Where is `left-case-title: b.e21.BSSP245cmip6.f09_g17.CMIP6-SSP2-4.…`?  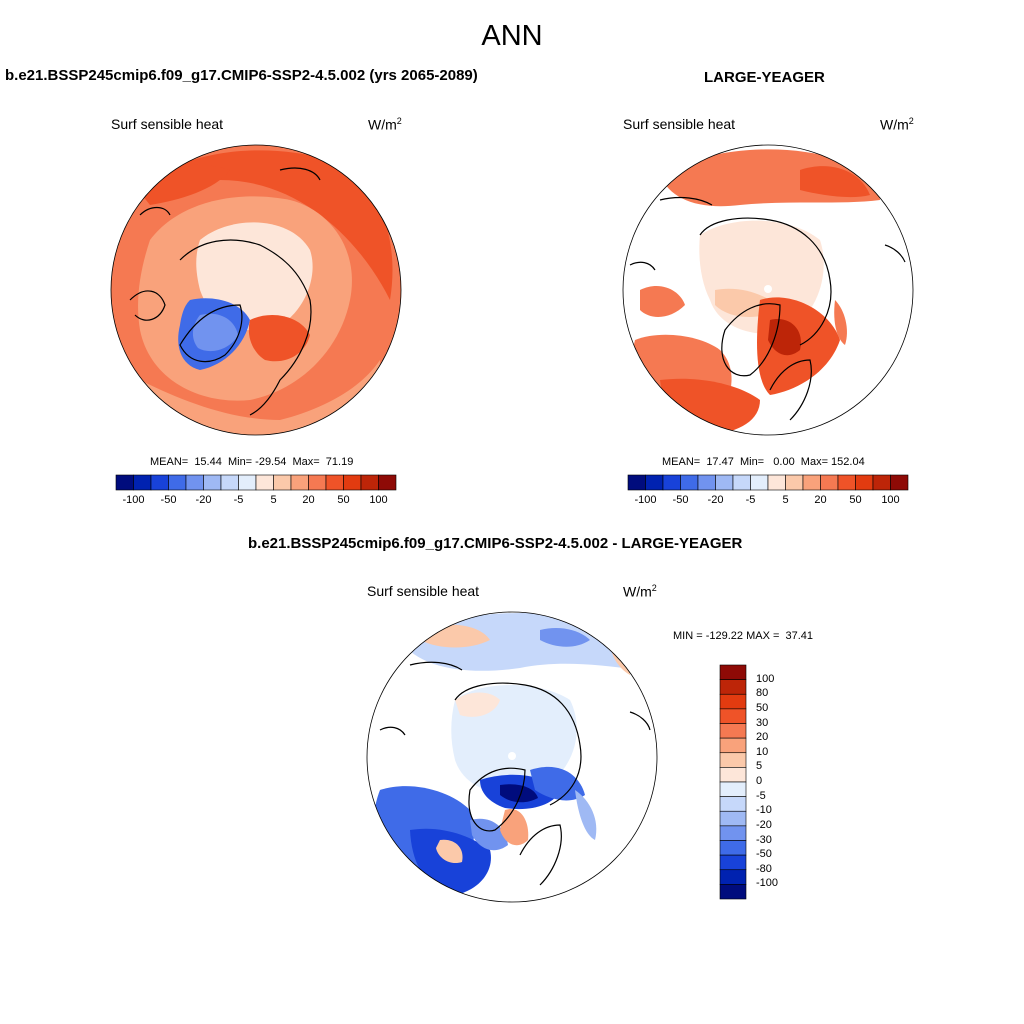
left-case-title: b.e21.BSSP245cmip6.f09_g17.CMIP6-SSP2-4.… is located at coordinates (241, 75).